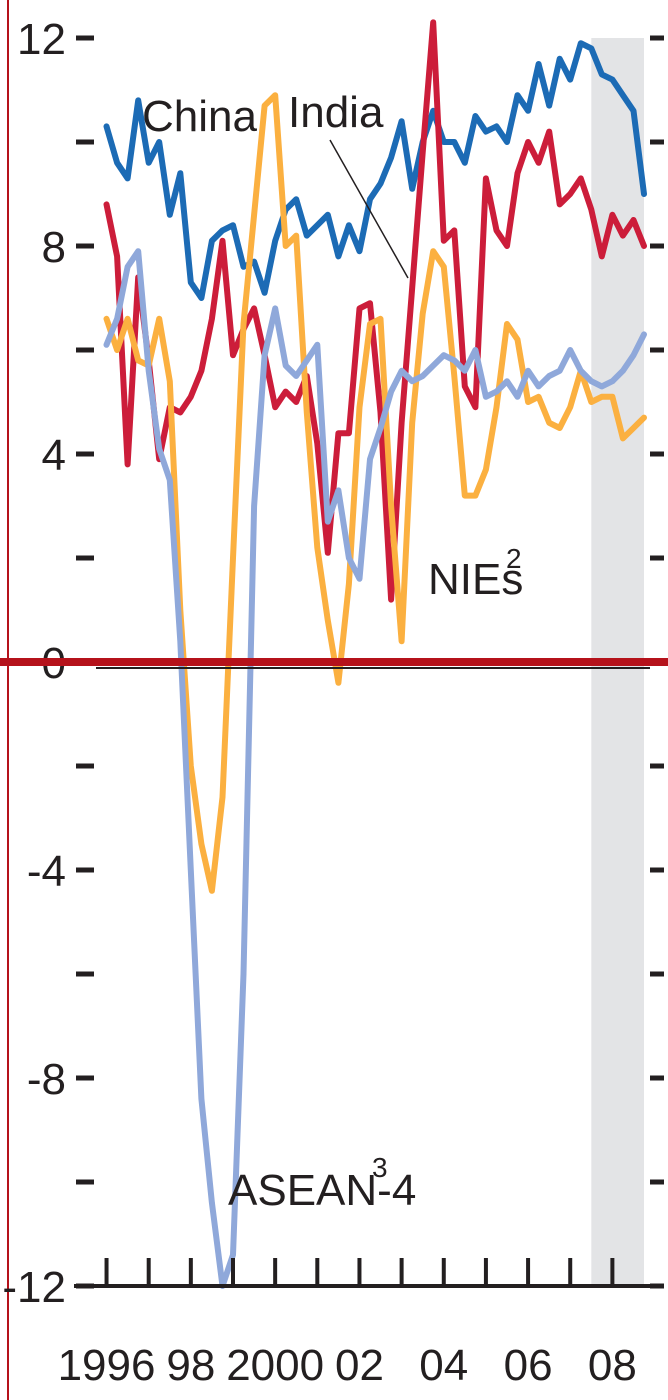 The height and width of the screenshot is (1400, 668). Describe the element at coordinates (514, 558) in the screenshot. I see `series-label-nies-superscript: 2` at that location.